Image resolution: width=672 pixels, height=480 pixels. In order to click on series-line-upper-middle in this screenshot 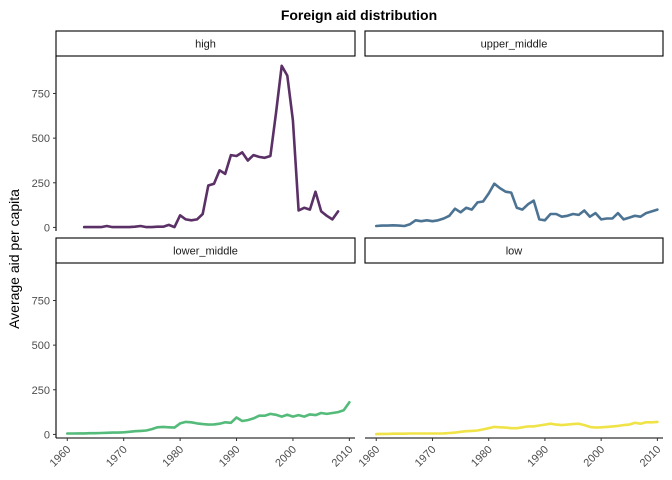, I will do `click(516, 205)`.